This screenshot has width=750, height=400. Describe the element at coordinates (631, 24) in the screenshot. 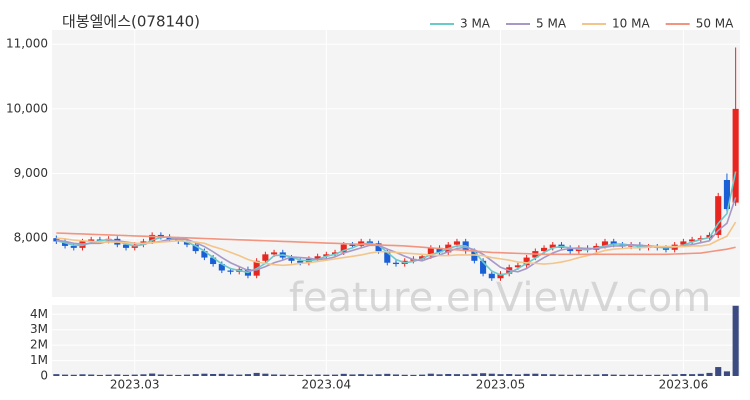

I see `legend-label: 10 MA` at that location.